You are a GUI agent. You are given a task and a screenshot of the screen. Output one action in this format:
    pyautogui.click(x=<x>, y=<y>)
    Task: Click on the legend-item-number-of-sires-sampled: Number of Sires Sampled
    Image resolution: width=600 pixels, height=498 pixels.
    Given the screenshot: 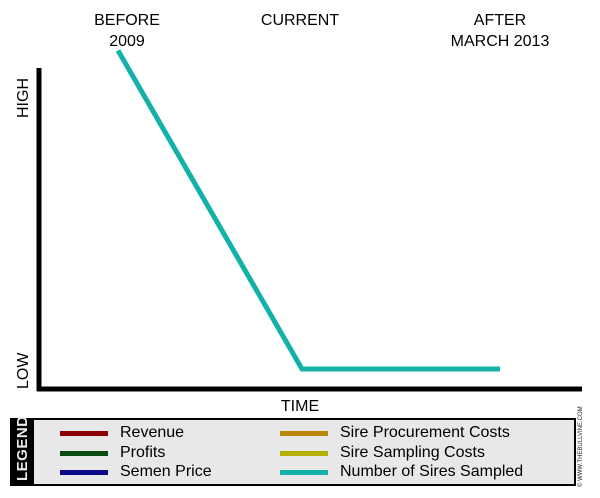 What is the action you would take?
    pyautogui.click(x=401, y=472)
    